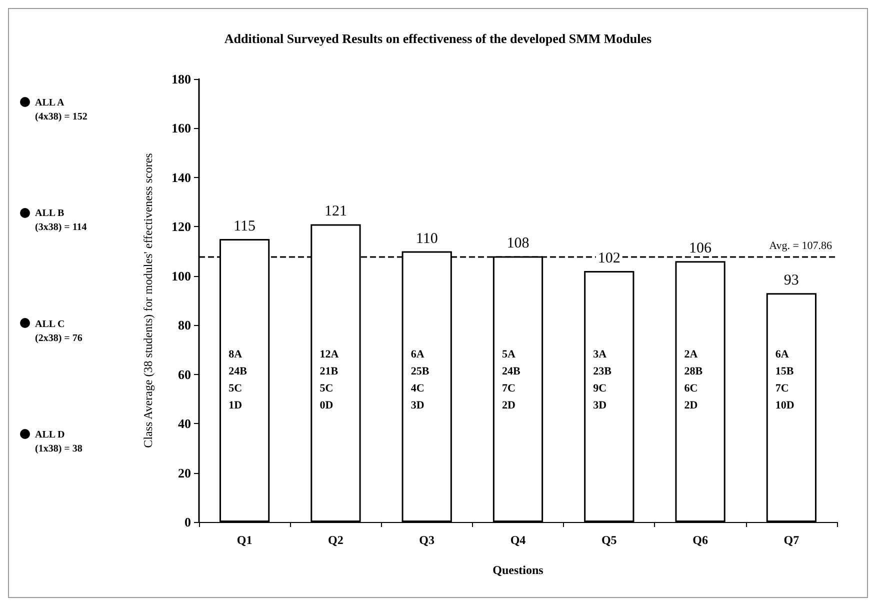 This screenshot has height=608, width=884. I want to click on y-tick-label: 120, so click(181, 226).